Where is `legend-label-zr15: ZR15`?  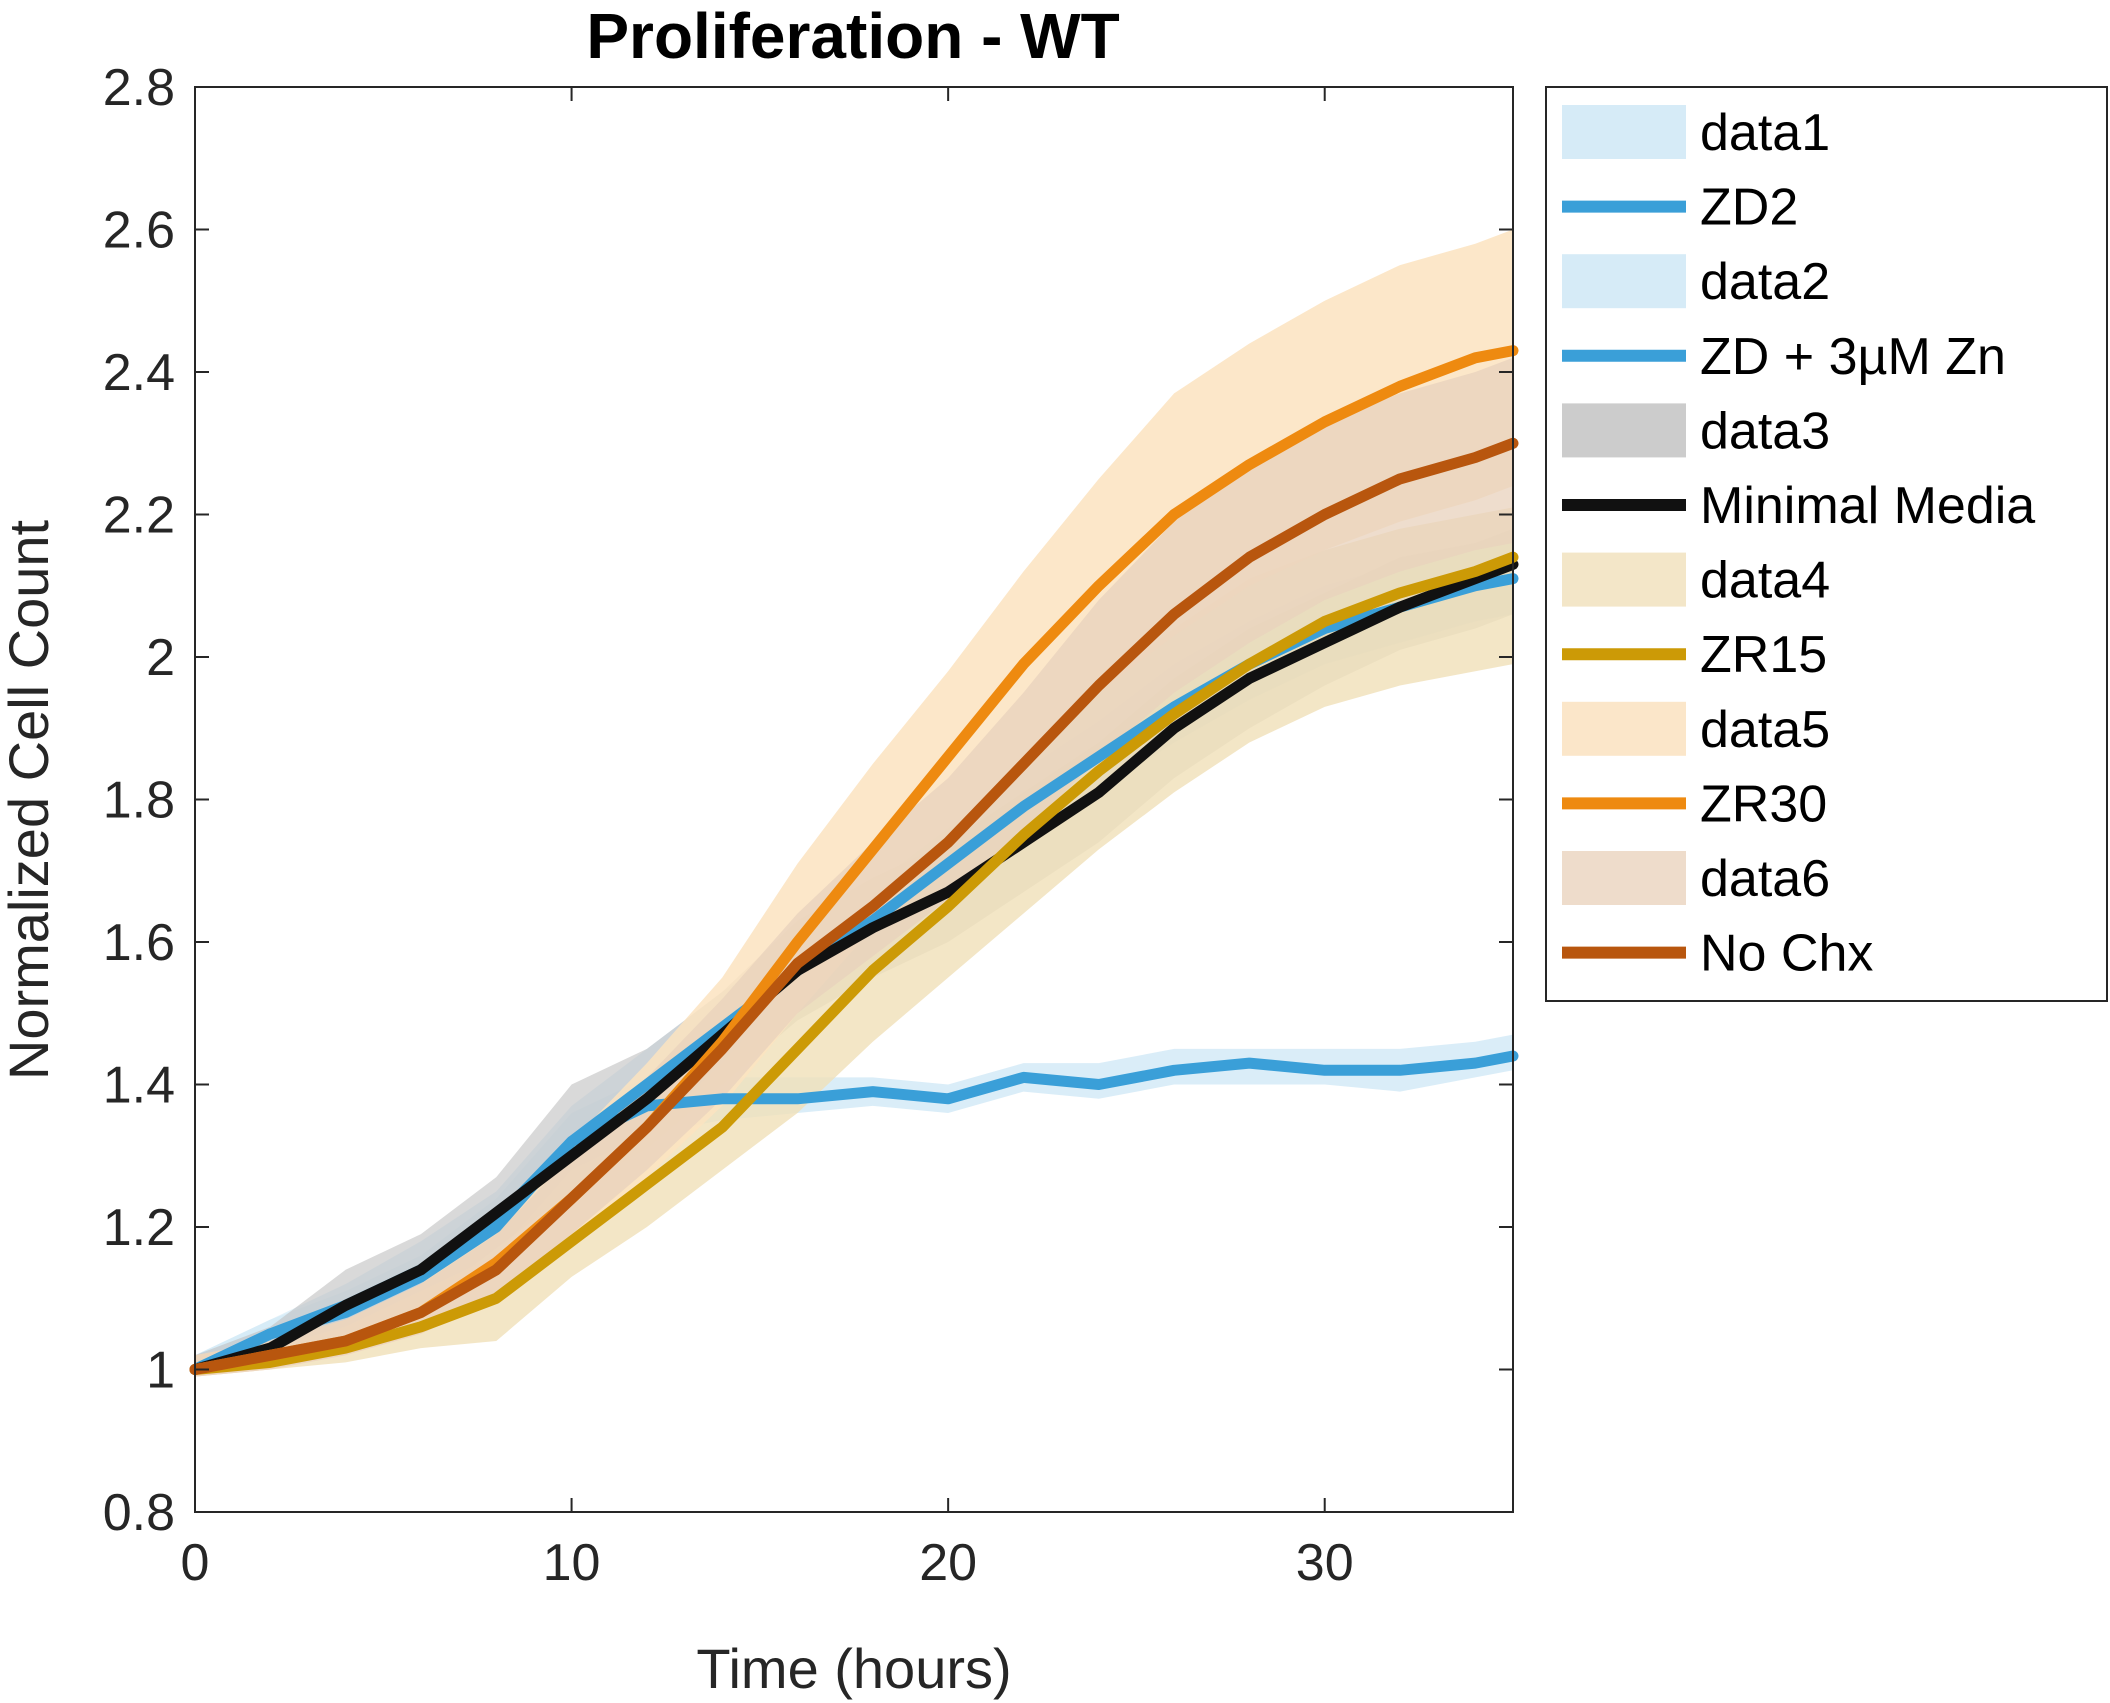
legend-label-zr15: ZR15 is located at coordinates (1763, 655).